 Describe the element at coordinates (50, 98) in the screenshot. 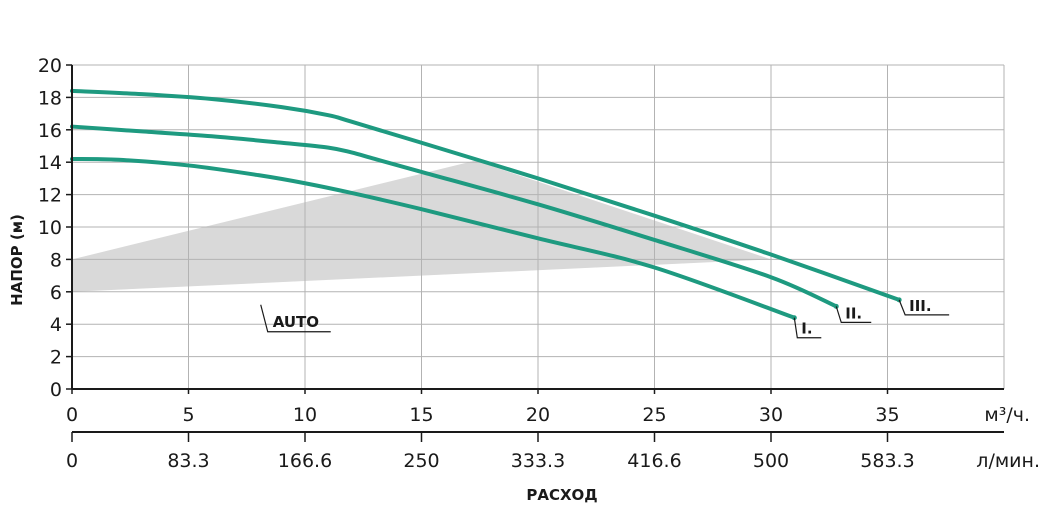

I see `y-tick-label: 18` at that location.